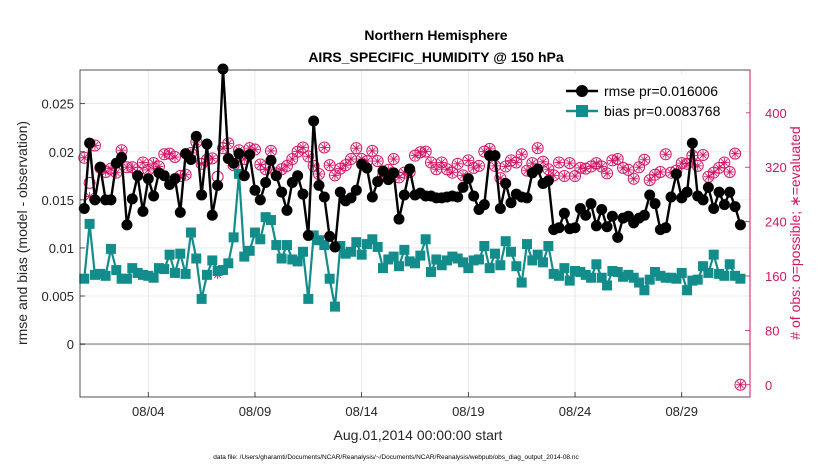 This screenshot has width=830, height=470. What do you see at coordinates (22, 233) in the screenshot?
I see `y-axis-label: rmse and bias (model - observation)` at bounding box center [22, 233].